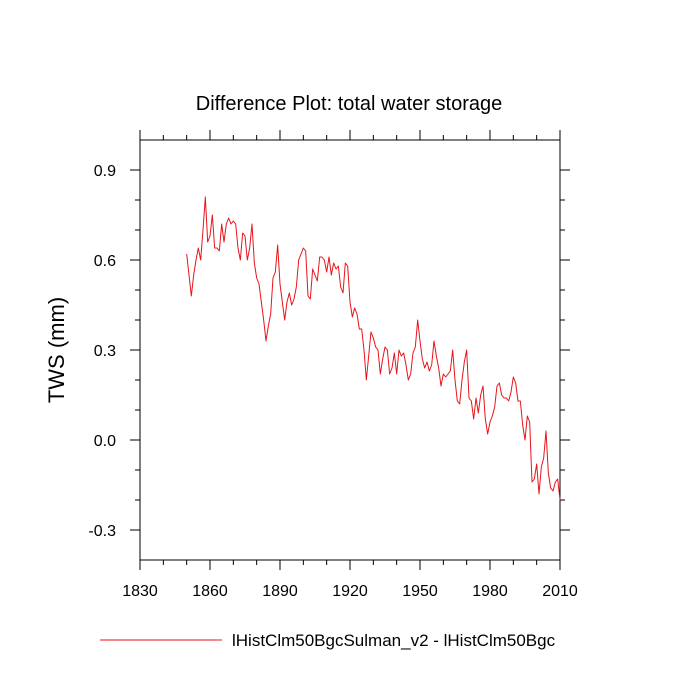 The image size is (700, 700). Describe the element at coordinates (560, 591) in the screenshot. I see `x-tick-label: 2010` at that location.